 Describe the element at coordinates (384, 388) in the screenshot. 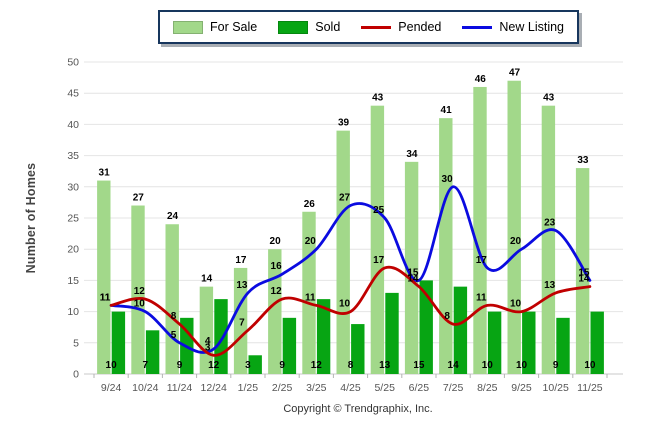

I see `x-tick-label: 5/25` at that location.